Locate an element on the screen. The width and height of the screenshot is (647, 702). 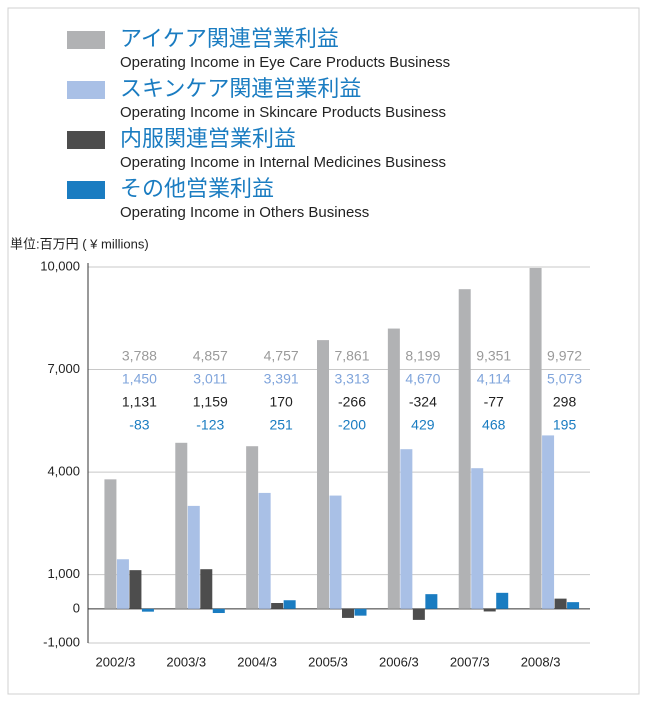
data-label: 251 is located at coordinates (281, 425).